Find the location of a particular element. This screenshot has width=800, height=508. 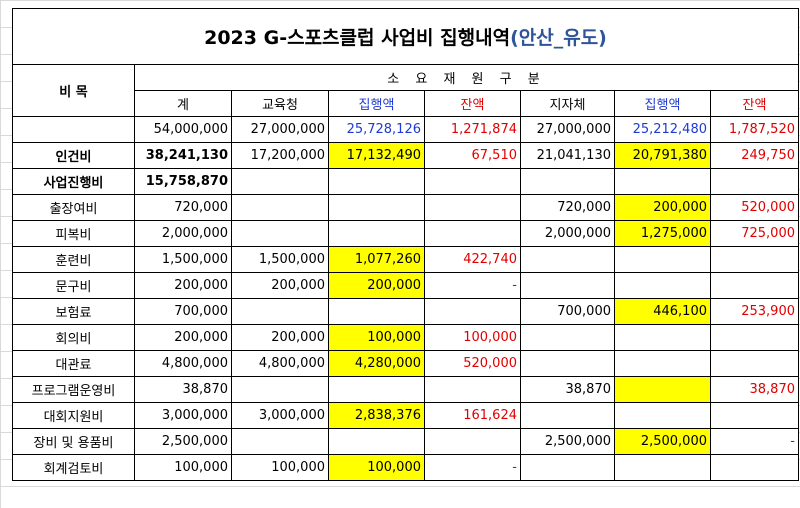

cell-gov-executed: 1,275,000 is located at coordinates (662, 233).